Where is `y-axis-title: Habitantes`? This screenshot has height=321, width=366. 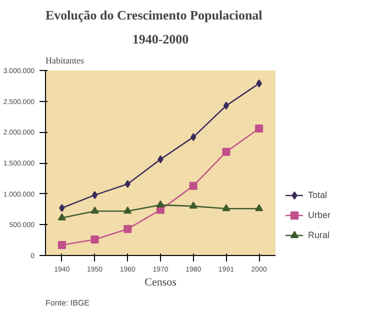
y-axis-title: Habitantes is located at coordinates (65, 61).